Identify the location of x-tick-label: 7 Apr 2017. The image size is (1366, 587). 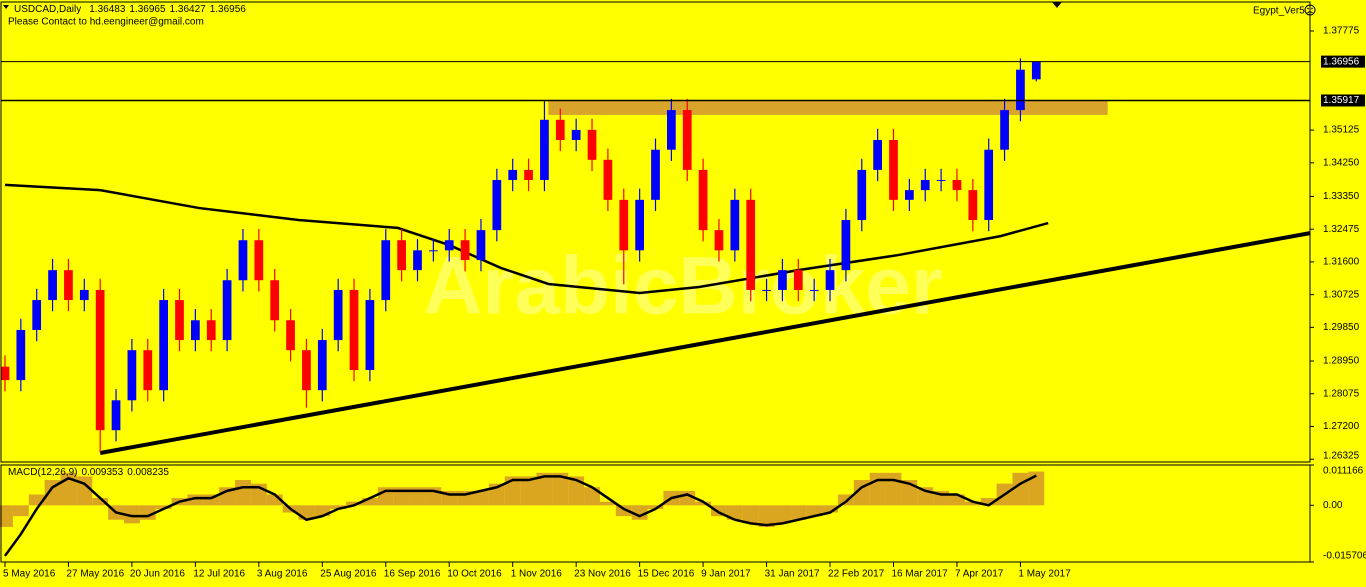
(979, 574).